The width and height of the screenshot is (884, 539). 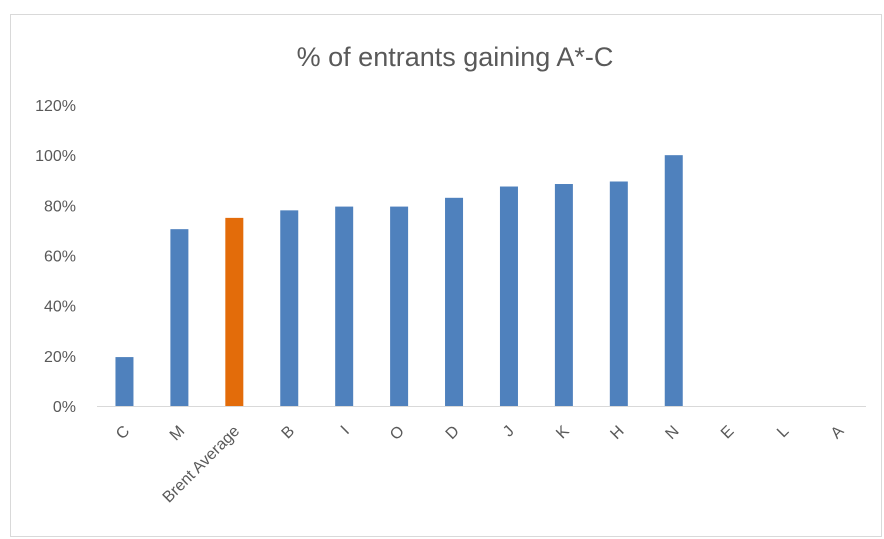 I want to click on y-tick-label: 100%, so click(x=55, y=156).